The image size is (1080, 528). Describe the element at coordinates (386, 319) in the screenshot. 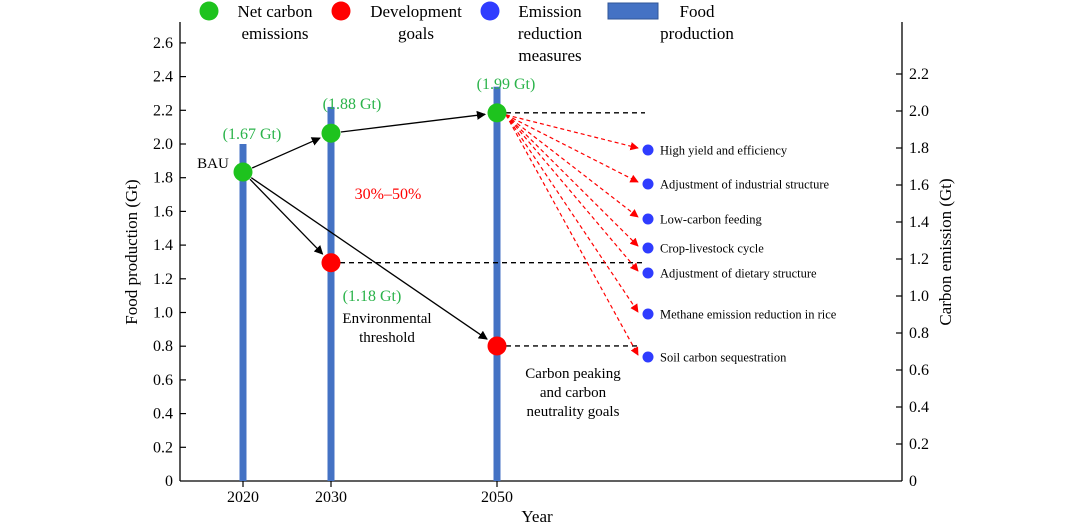

I see `goal-note-line: Environmental` at that location.